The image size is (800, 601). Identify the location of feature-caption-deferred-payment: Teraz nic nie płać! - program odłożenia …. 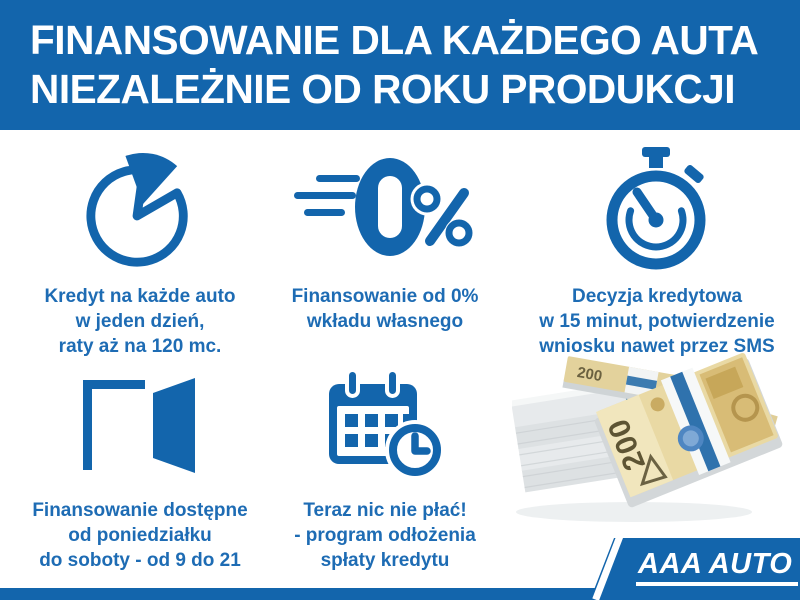
(385, 535).